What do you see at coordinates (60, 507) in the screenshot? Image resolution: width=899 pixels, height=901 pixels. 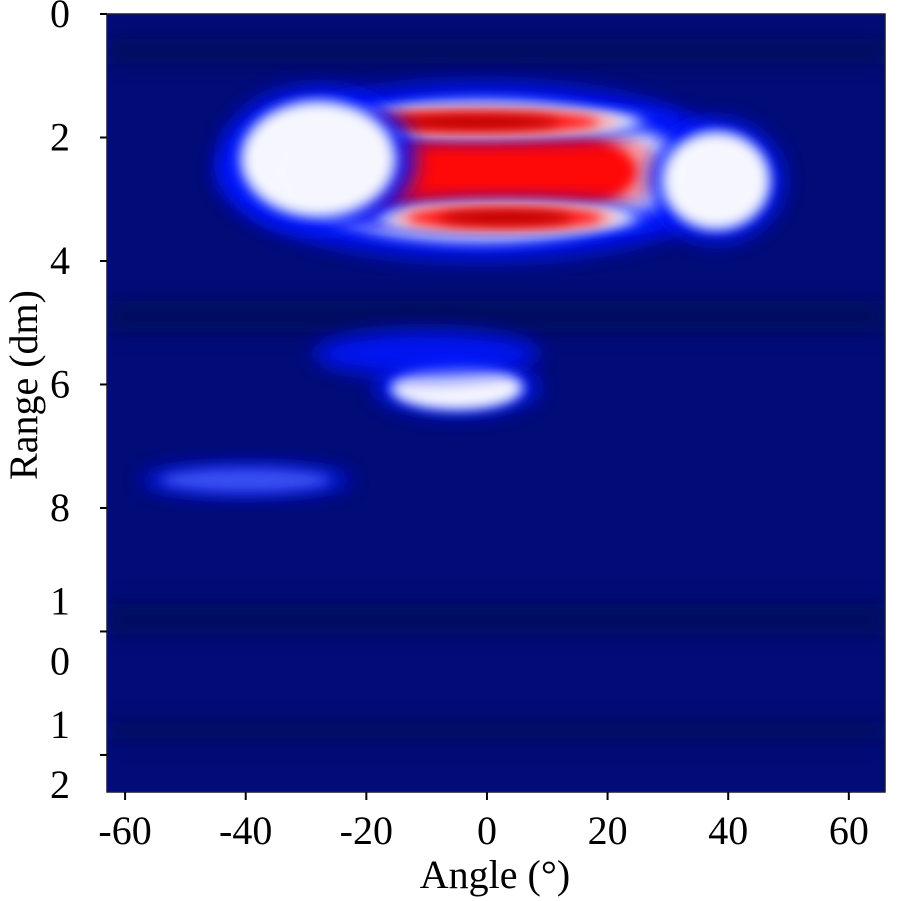 I see `y-tick-label: 8` at bounding box center [60, 507].